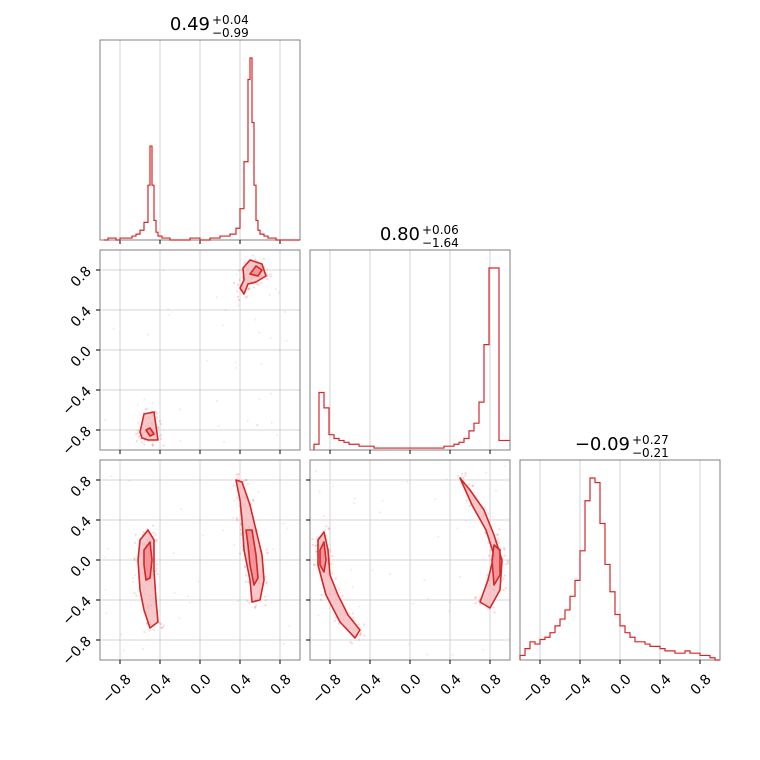 This screenshot has height=760, width=760. Describe the element at coordinates (650, 440) in the screenshot. I see `title-plus: +0.27` at that location.